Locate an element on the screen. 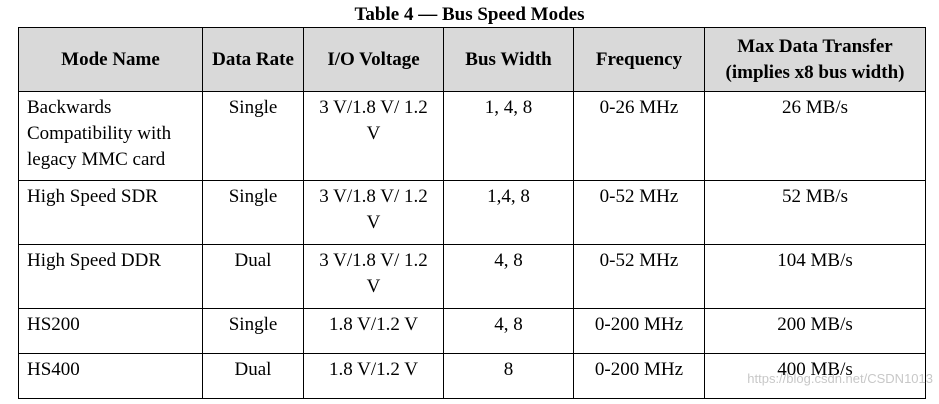 The height and width of the screenshot is (404, 939). table-row: HS400 Dual 1.8 V/1.2 V 8 0-200 MHz 400 MB/s is located at coordinates (472, 376).